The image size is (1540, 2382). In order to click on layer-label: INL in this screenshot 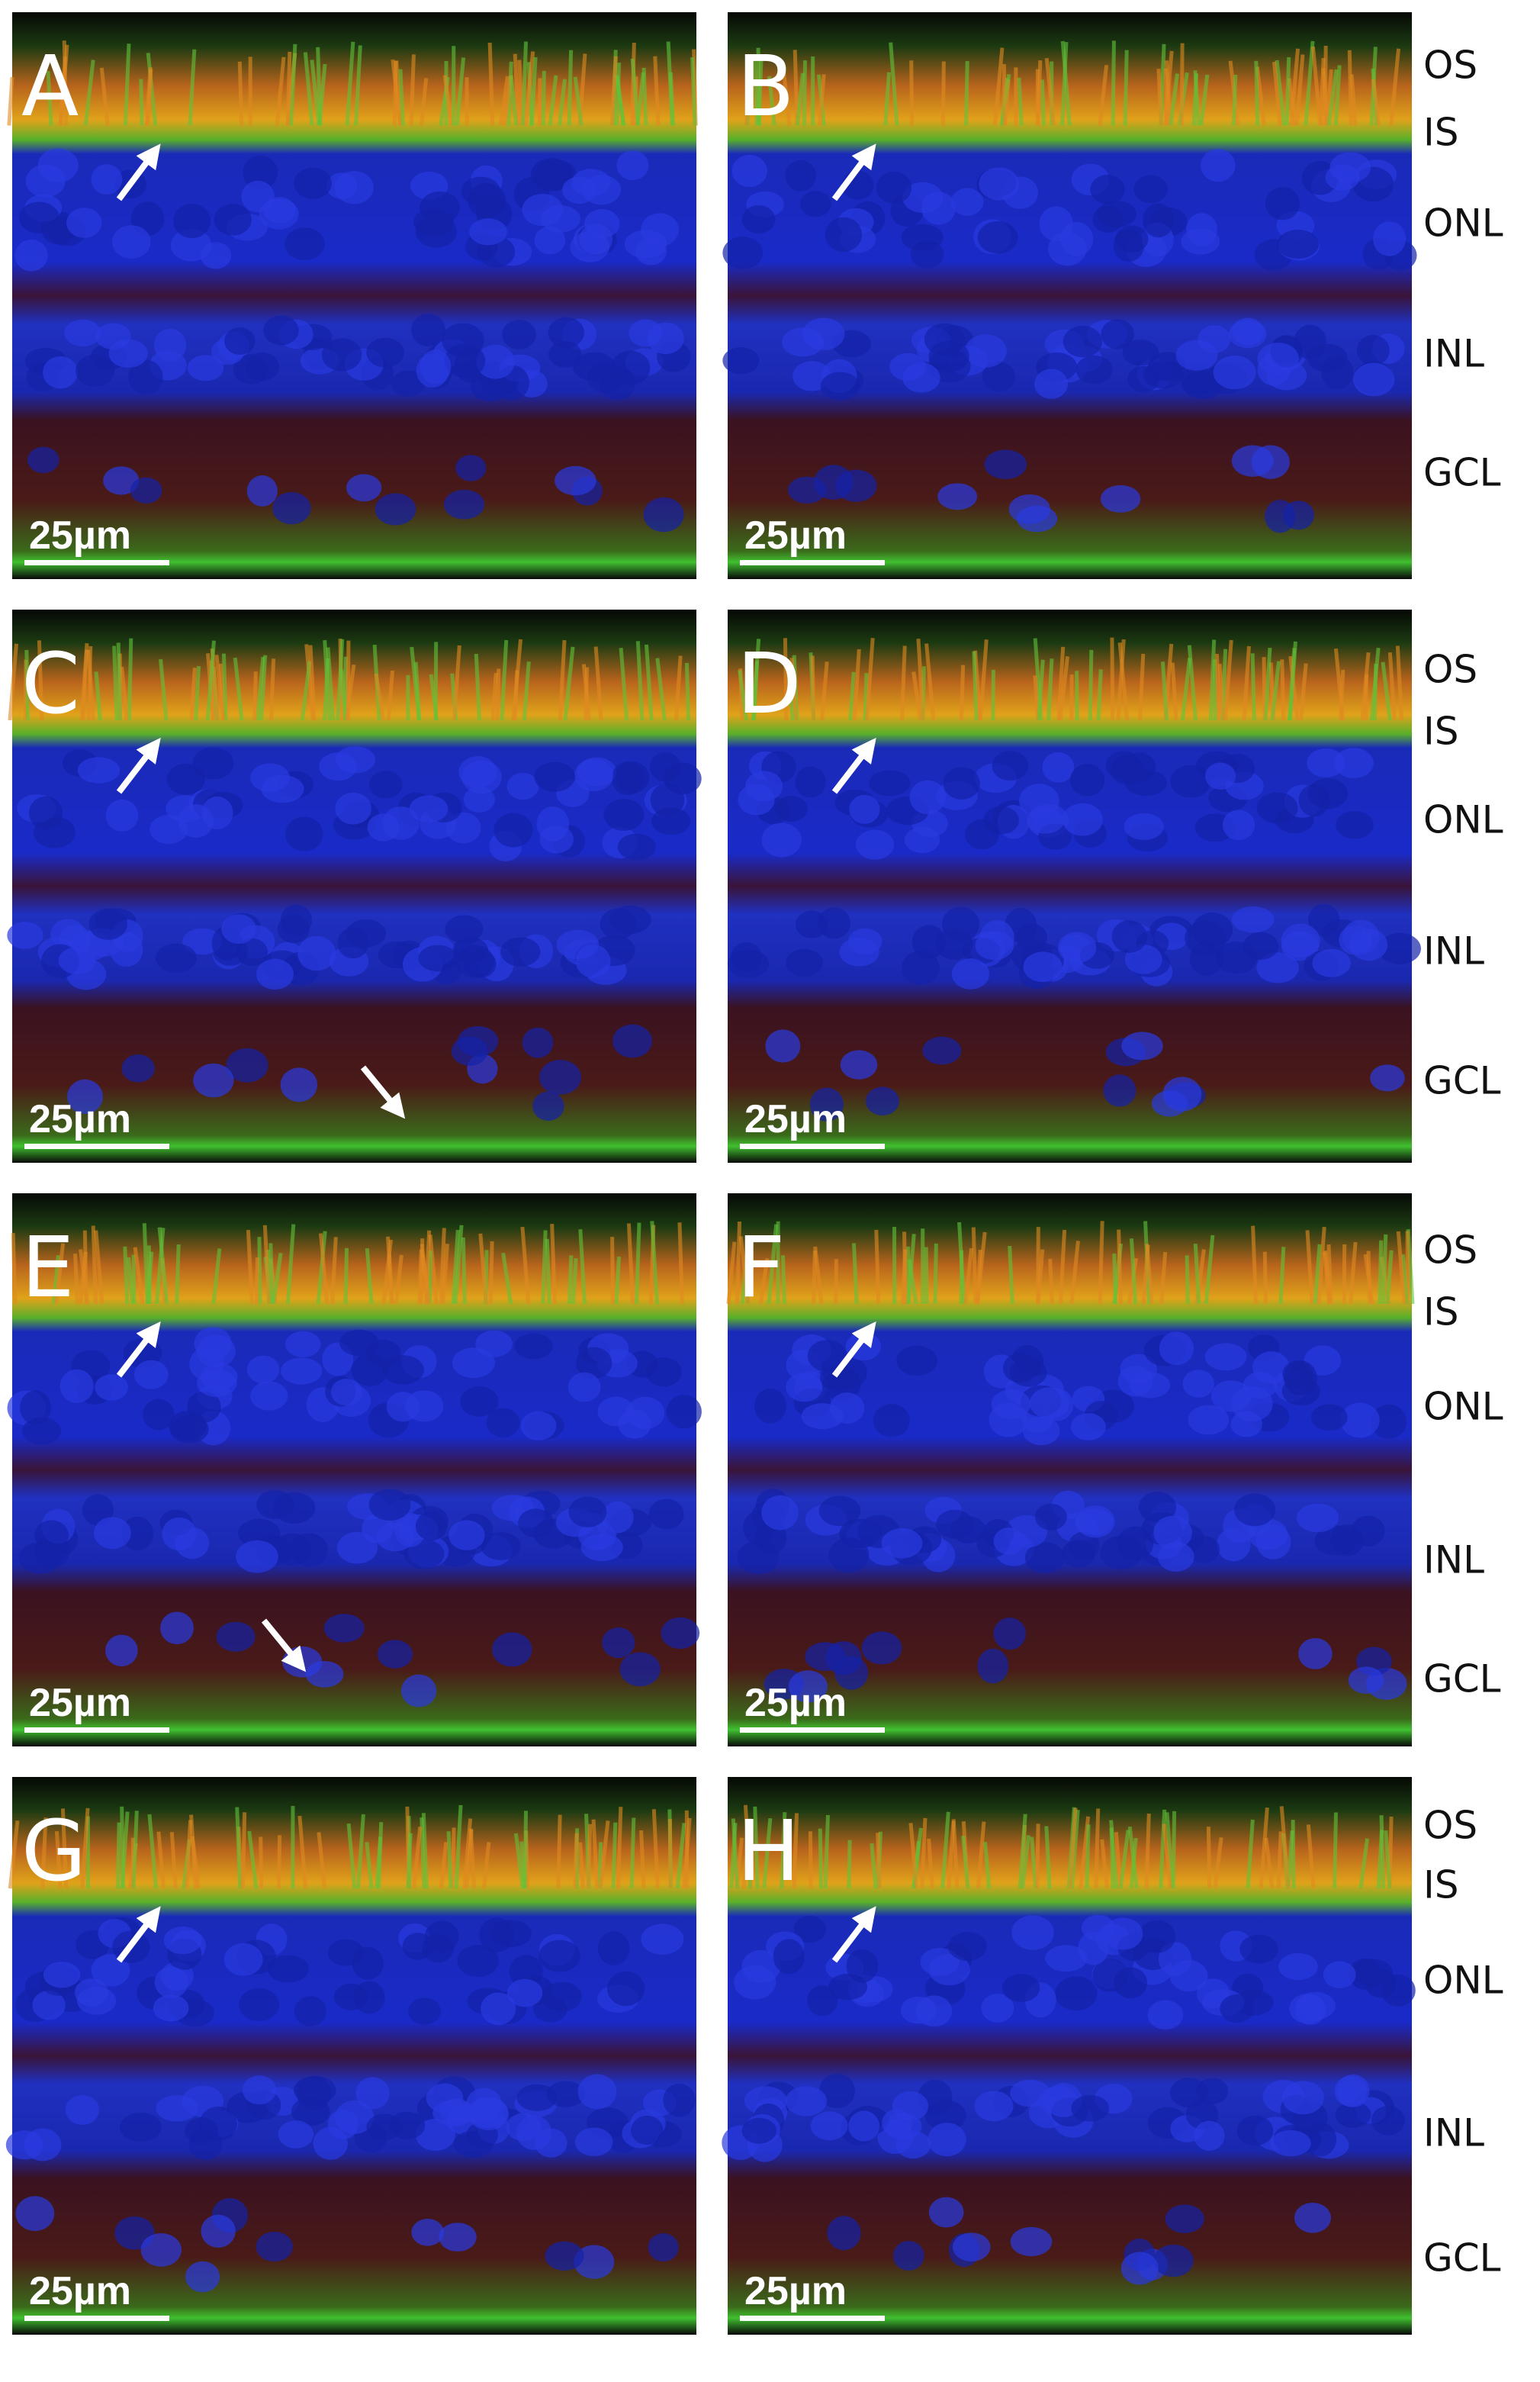, I will do `click(1453, 2133)`.